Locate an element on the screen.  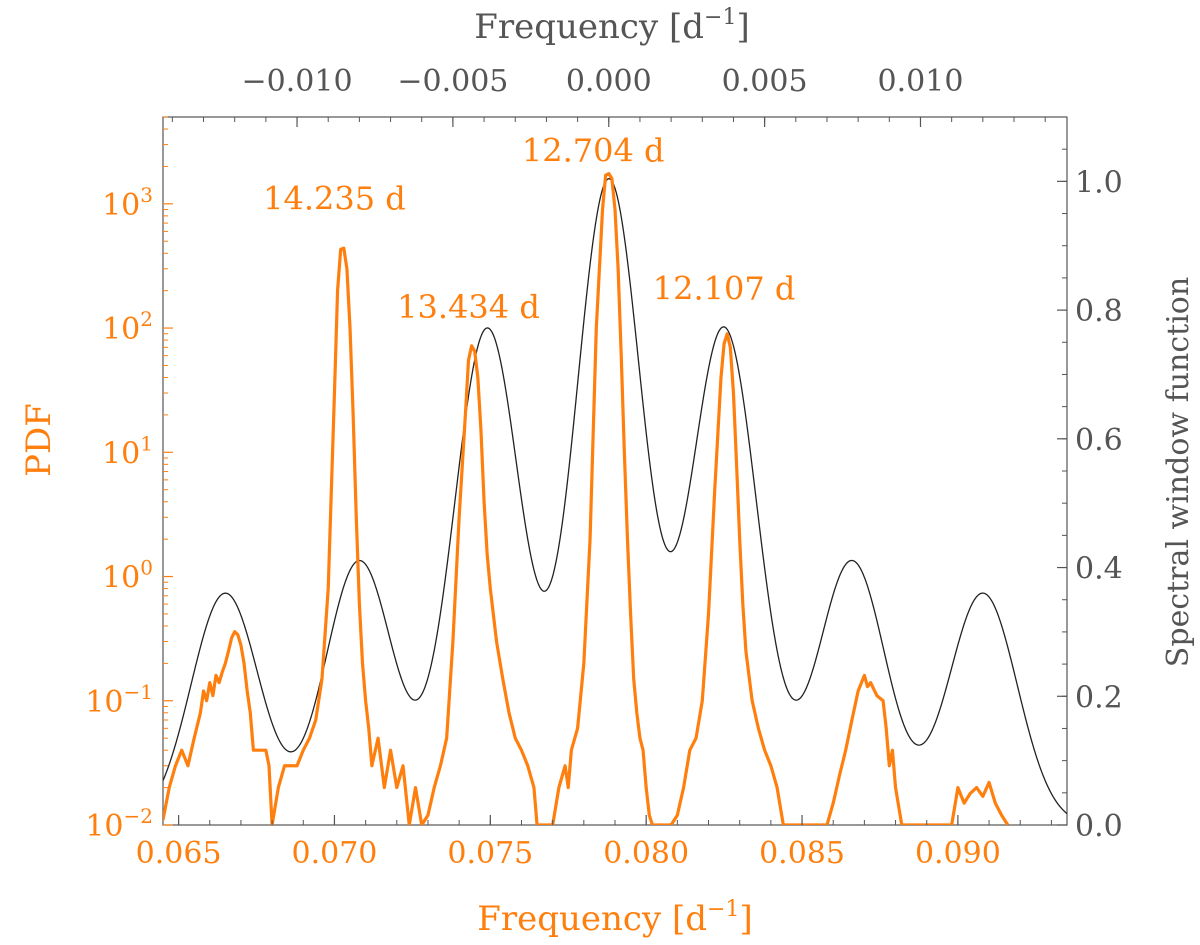
bottom-tick-label: 0.080 is located at coordinates (646, 853).